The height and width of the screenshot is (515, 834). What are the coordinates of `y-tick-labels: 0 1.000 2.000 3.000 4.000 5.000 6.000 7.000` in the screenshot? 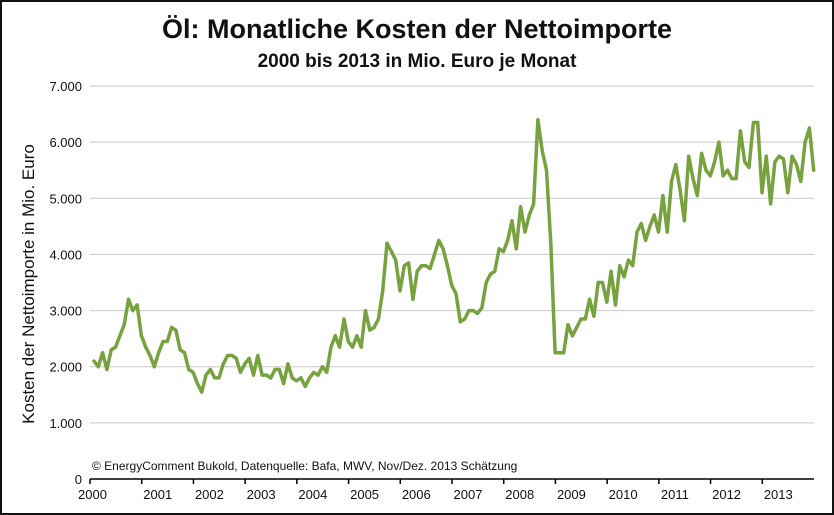 It's located at (65, 283).